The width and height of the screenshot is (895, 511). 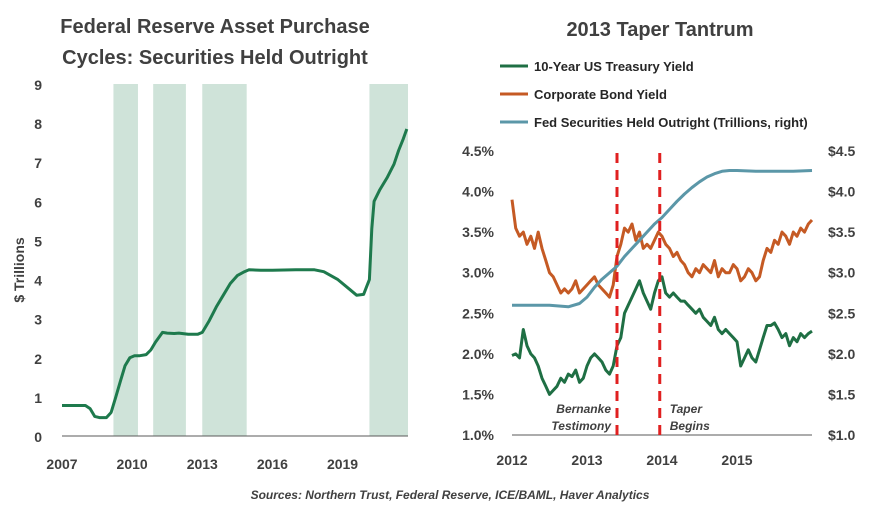 I want to click on y-tick-label: 5, so click(x=38, y=241).